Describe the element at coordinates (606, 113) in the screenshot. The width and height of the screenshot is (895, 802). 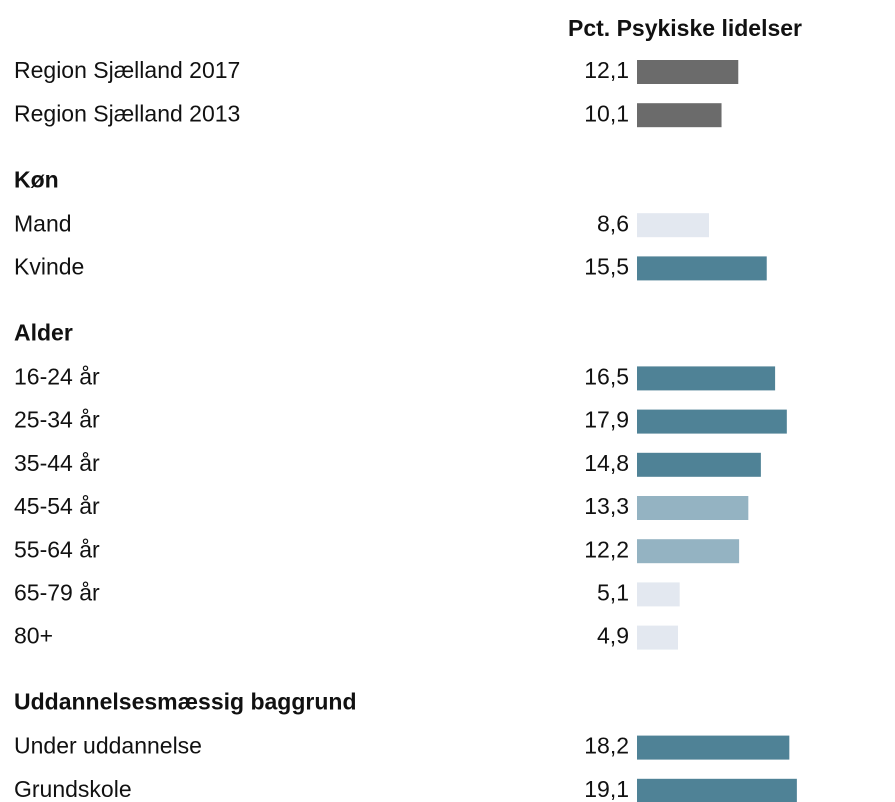
I see `value-label: 10,1` at that location.